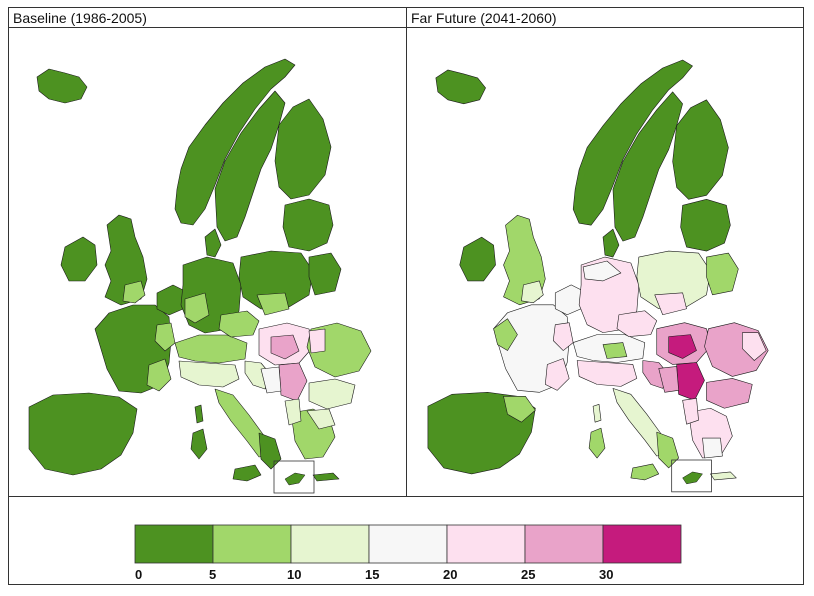  I want to click on legend-svg: 0 5 10 15 20 25 30, so click(408, 553).